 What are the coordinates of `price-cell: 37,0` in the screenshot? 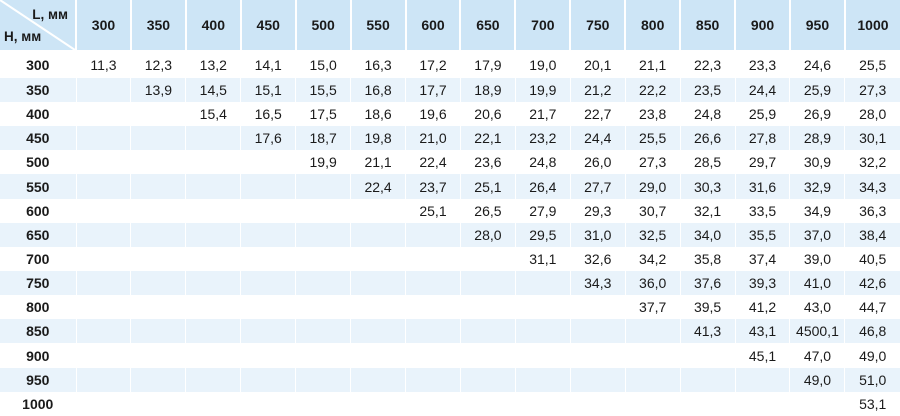 It's located at (817, 234).